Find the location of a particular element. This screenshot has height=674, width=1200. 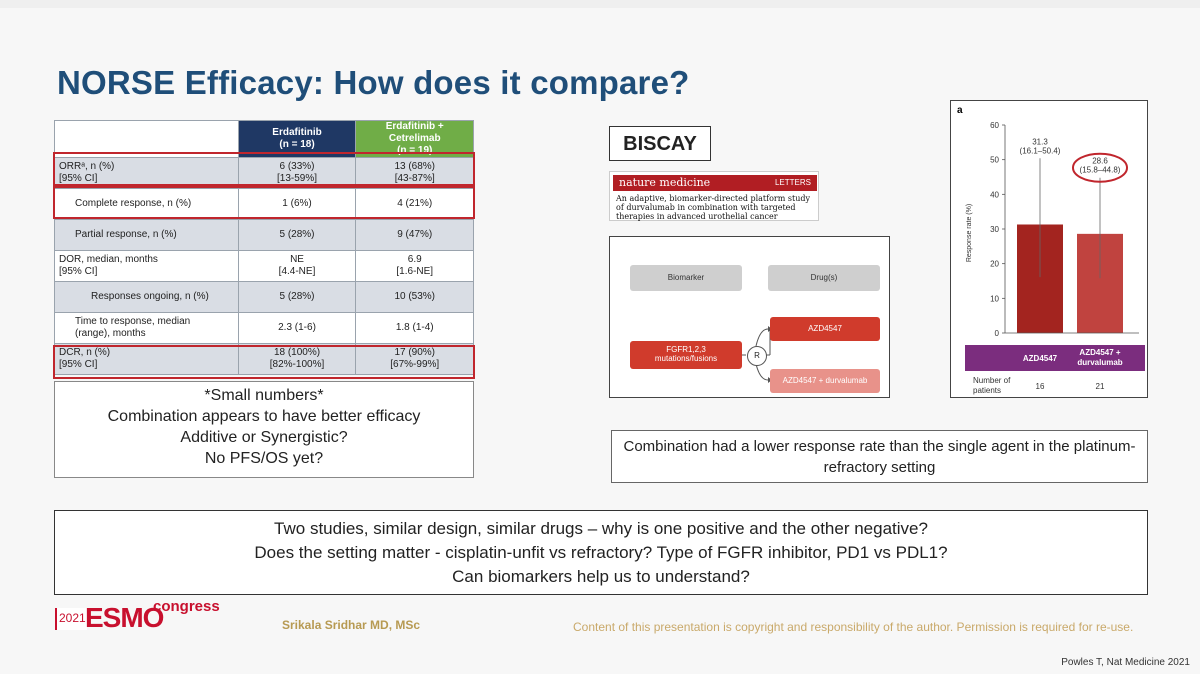

category-band is located at coordinates (1055, 358).